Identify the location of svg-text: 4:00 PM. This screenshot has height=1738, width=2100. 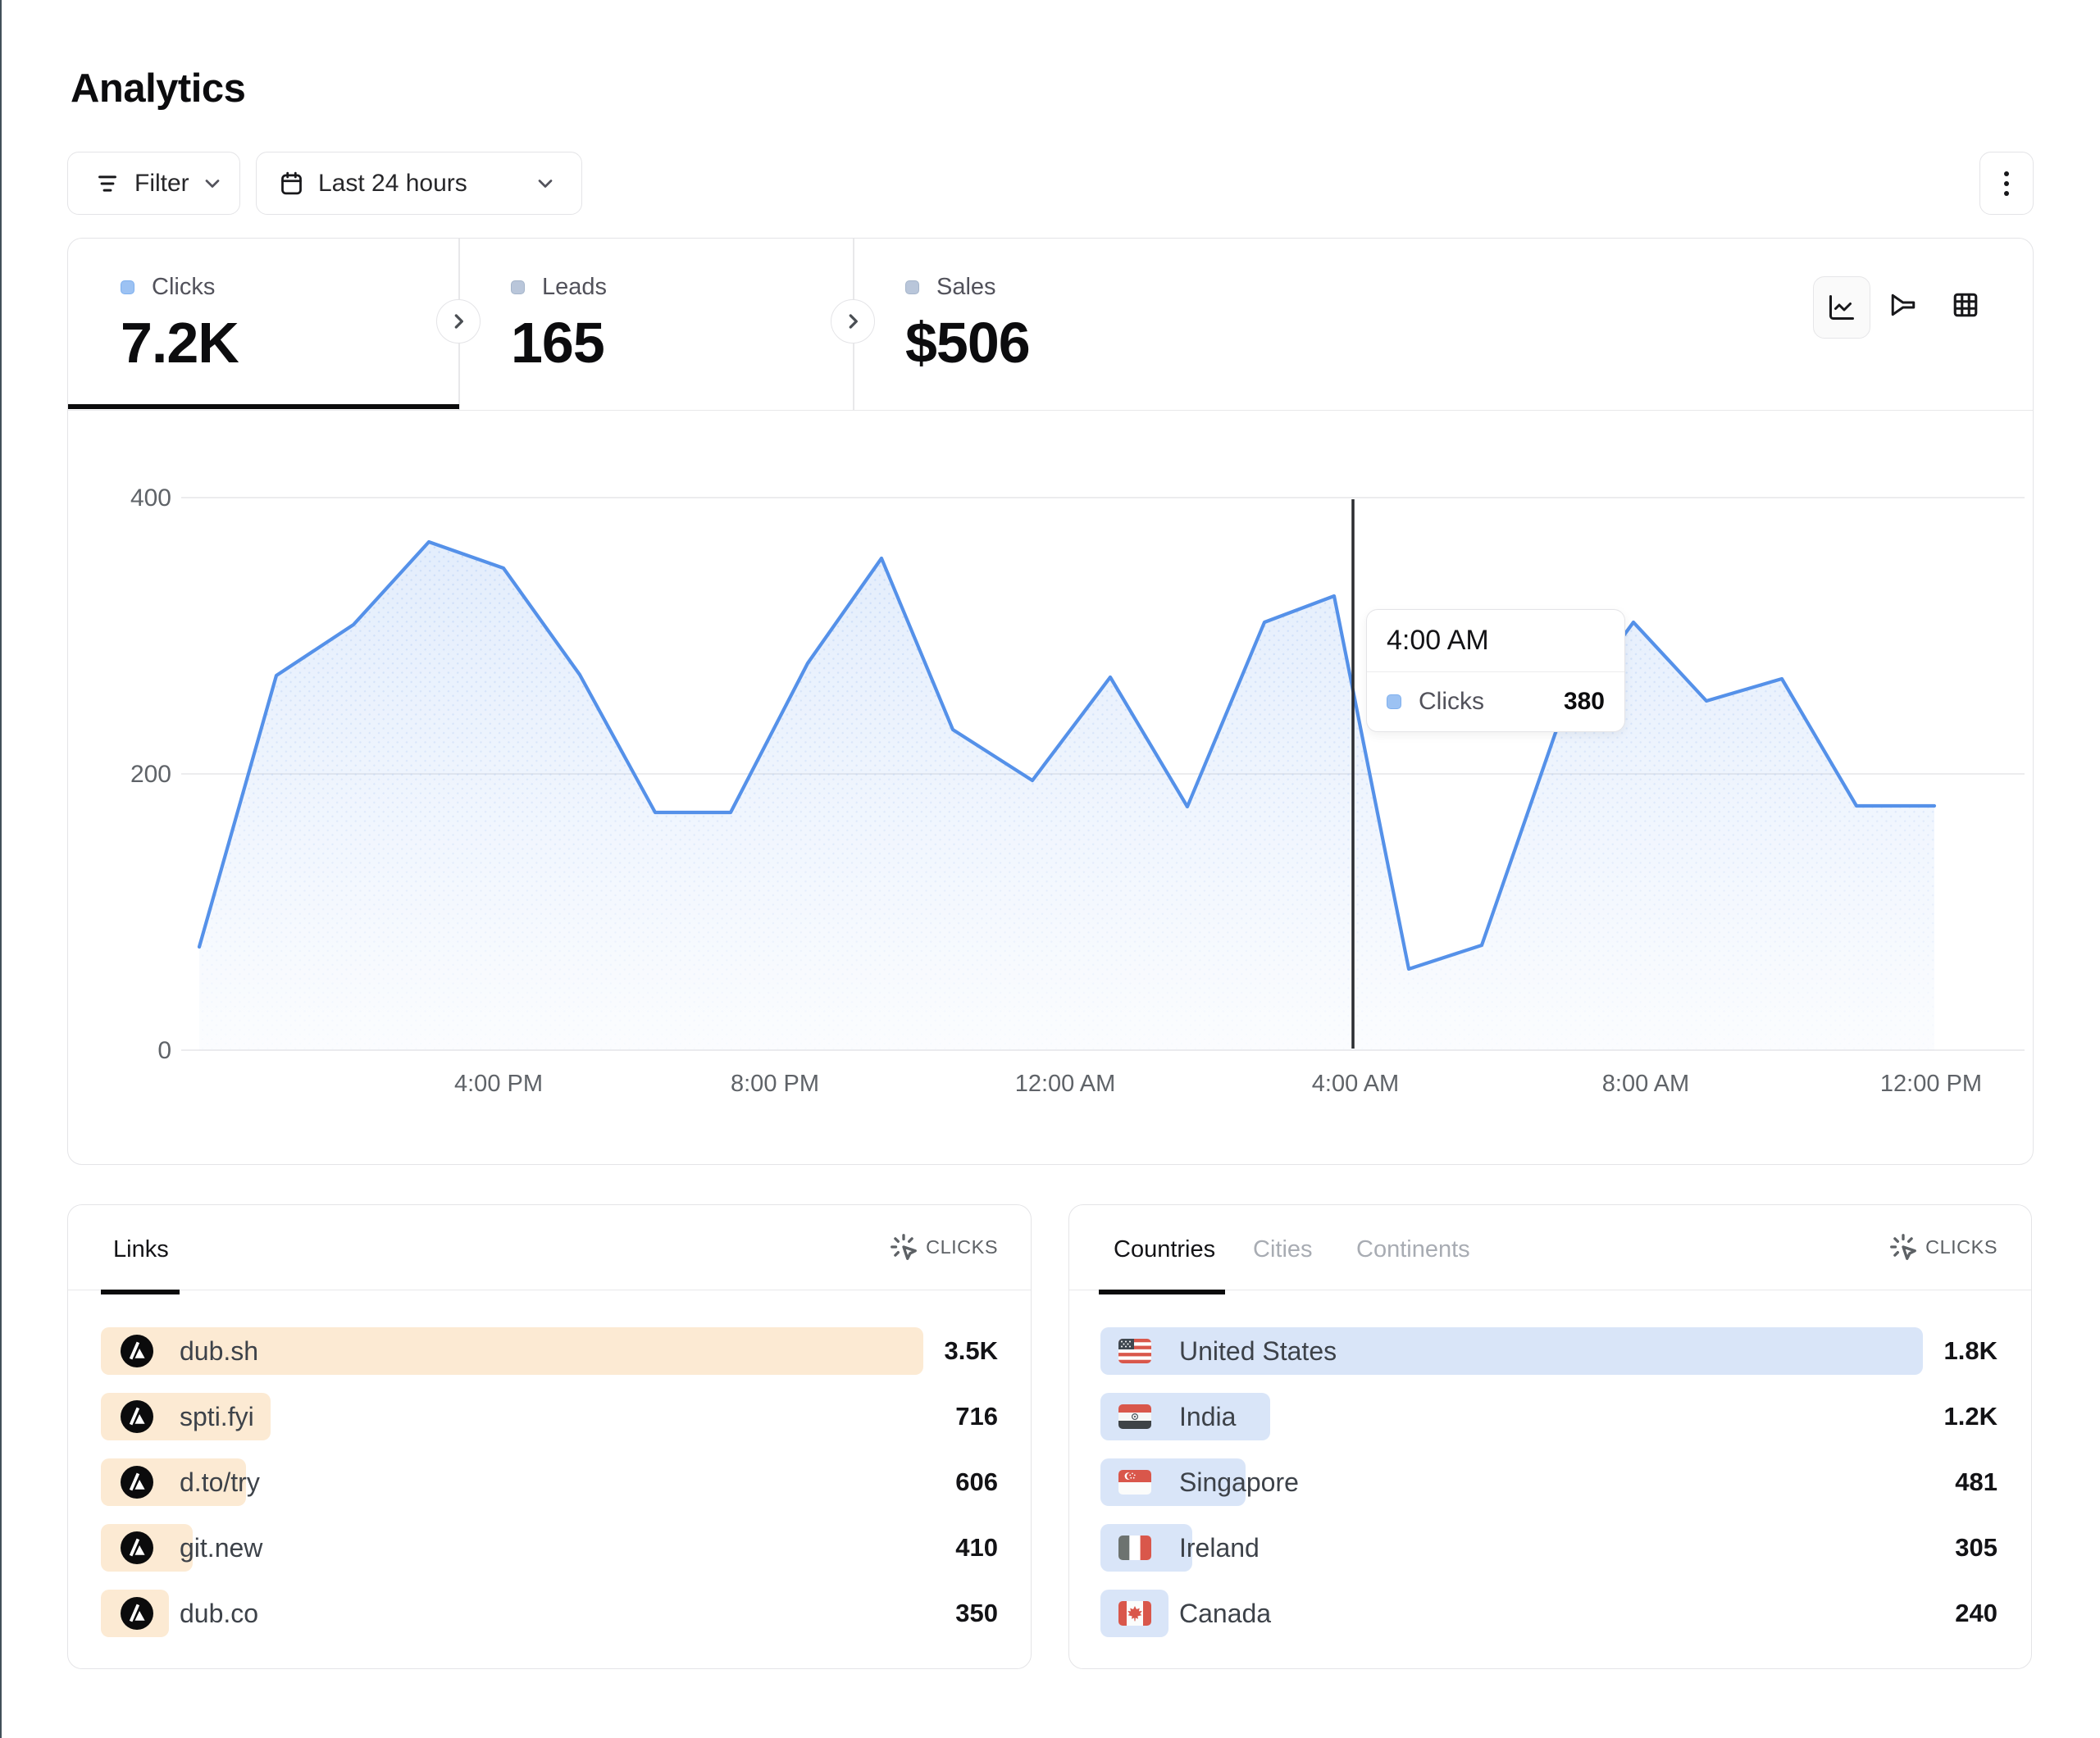
(498, 1084).